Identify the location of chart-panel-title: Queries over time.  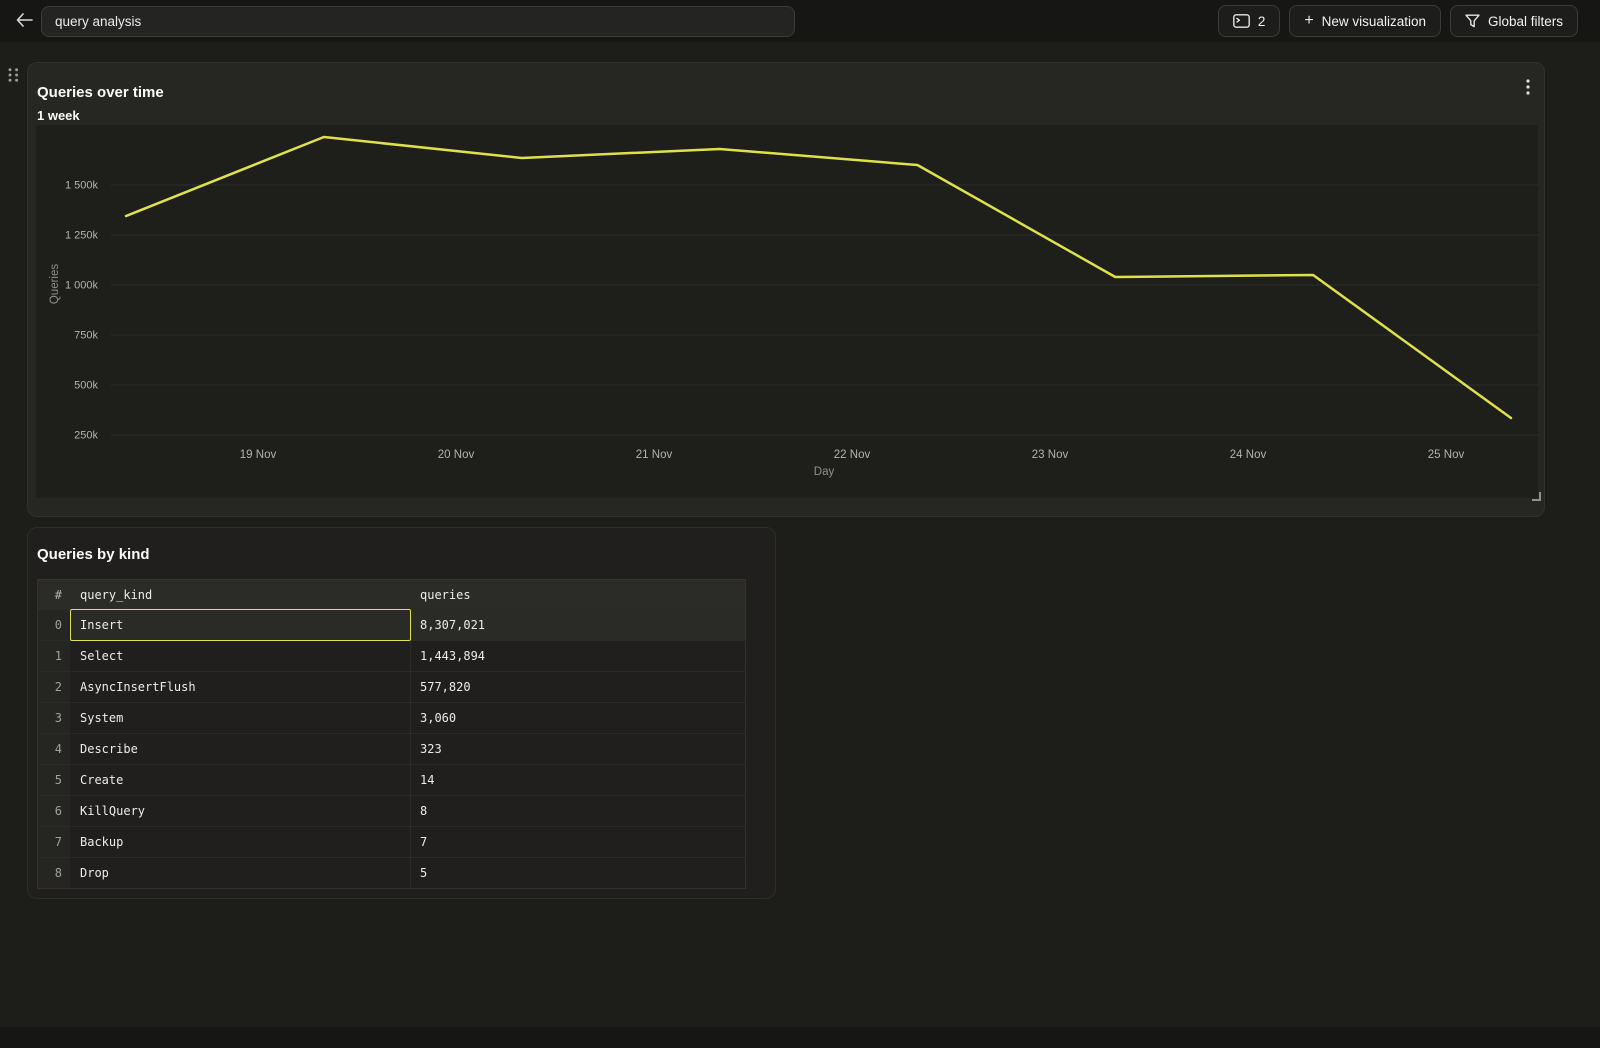
(100, 92).